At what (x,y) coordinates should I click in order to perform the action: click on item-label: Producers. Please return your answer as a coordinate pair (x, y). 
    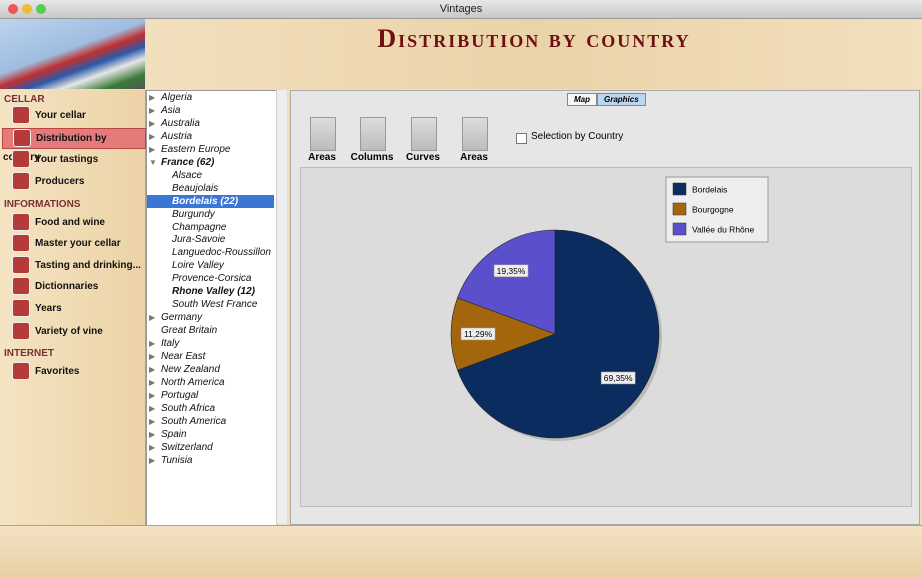
    Looking at the image, I should click on (60, 181).